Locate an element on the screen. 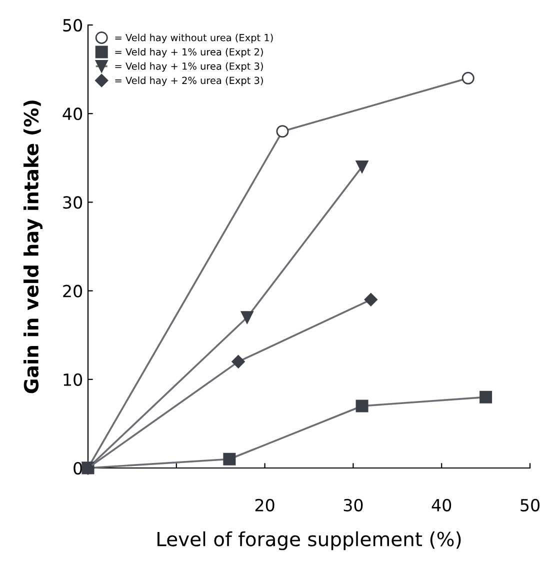  legend-label: = Veld hay without urea (Expt 1) is located at coordinates (194, 39).